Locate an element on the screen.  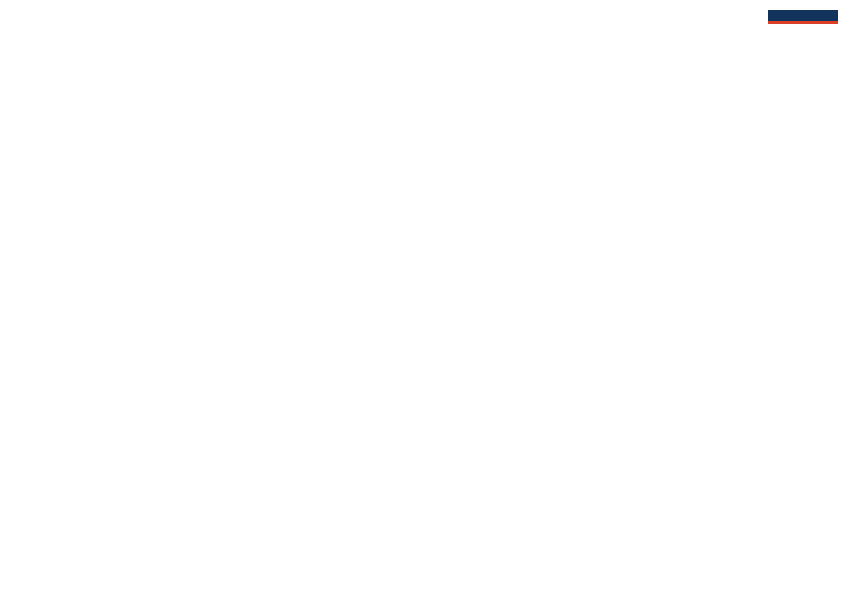
owid-logo is located at coordinates (803, 17).